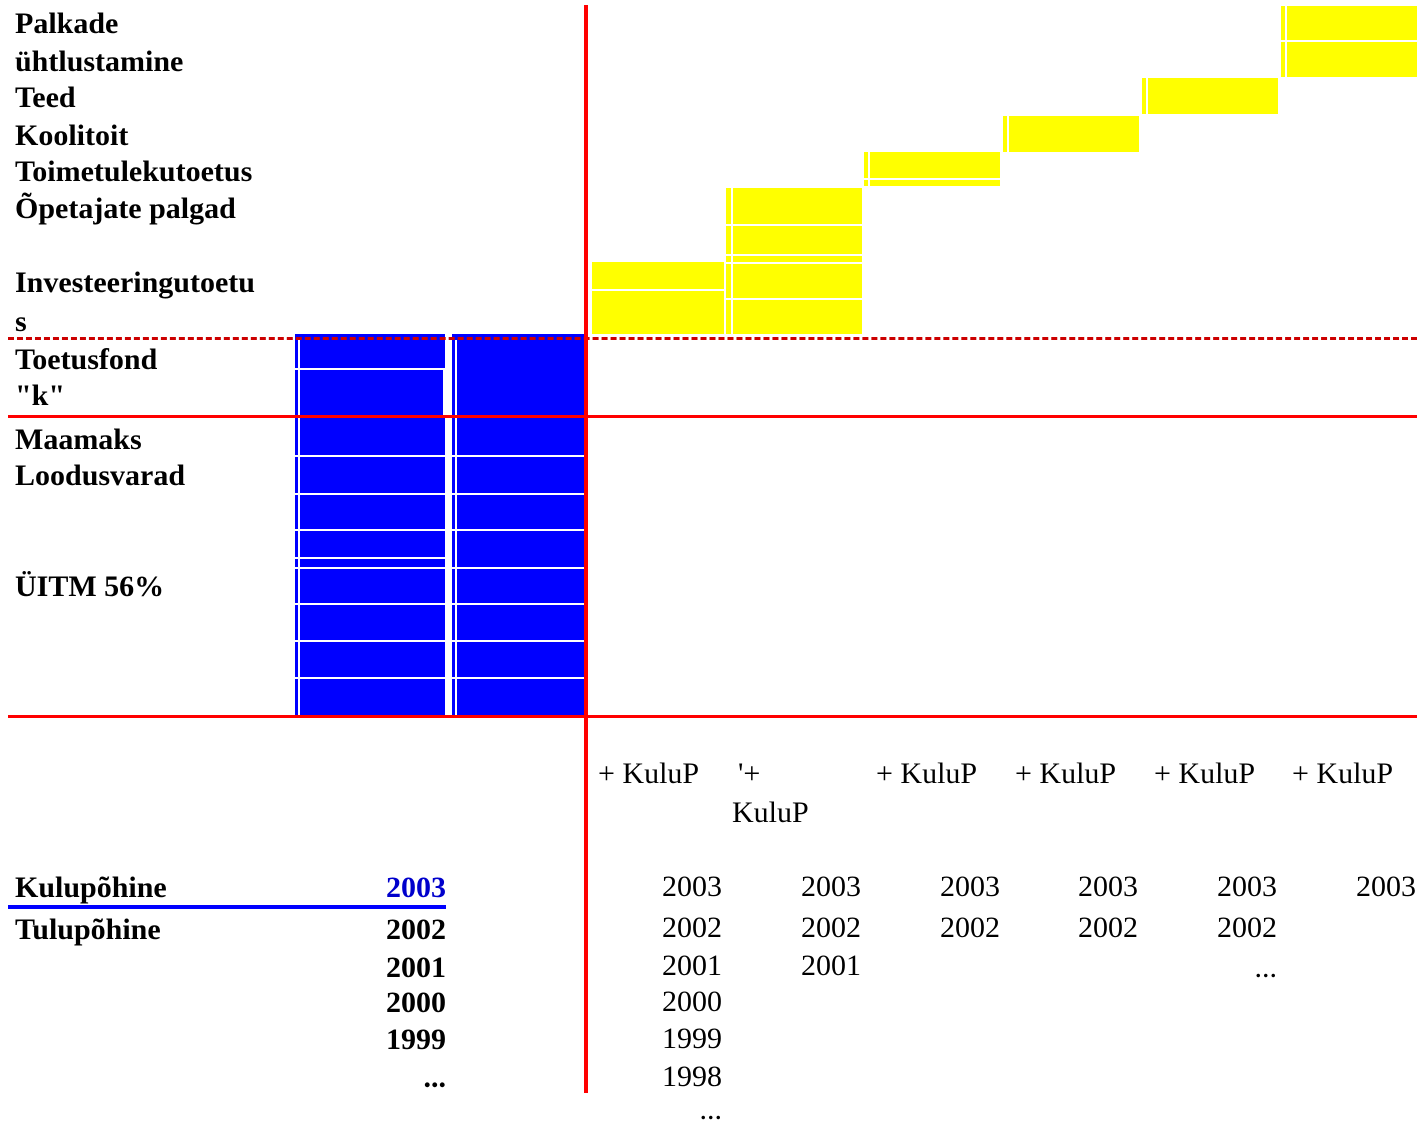 This screenshot has width=1426, height=1128. Describe the element at coordinates (88, 929) in the screenshot. I see `label-tulupohine: Tulupõhine` at that location.